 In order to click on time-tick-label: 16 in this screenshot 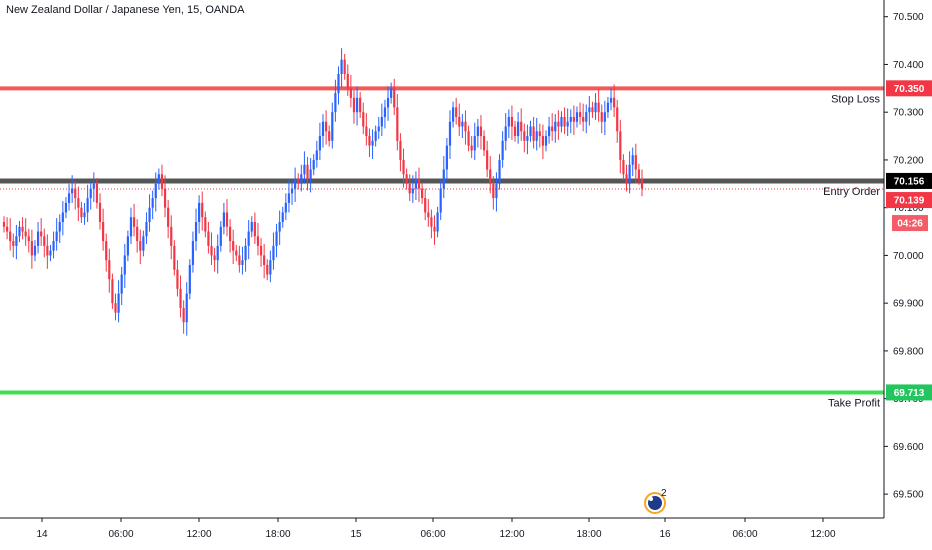, I will do `click(665, 534)`.